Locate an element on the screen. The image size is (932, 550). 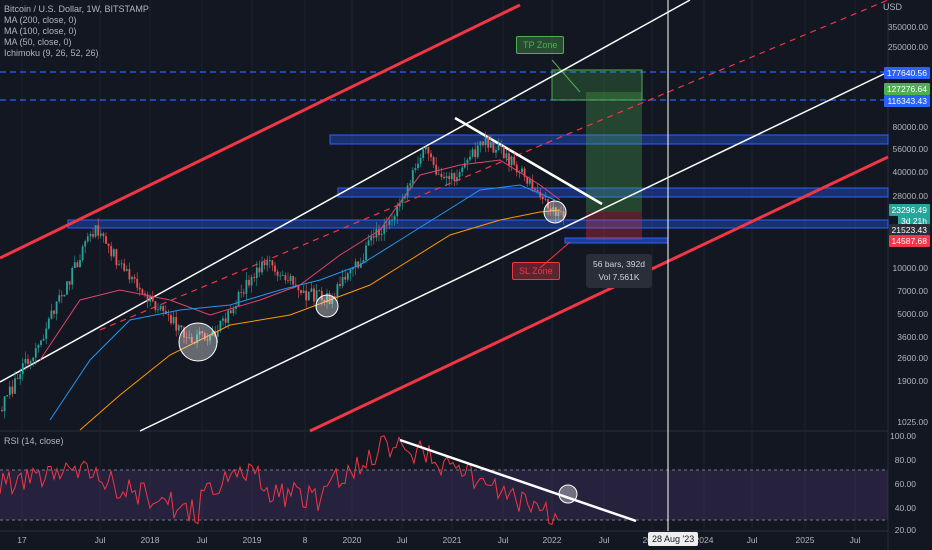
price-axis-label: 28000.00 is located at coordinates (911, 196).